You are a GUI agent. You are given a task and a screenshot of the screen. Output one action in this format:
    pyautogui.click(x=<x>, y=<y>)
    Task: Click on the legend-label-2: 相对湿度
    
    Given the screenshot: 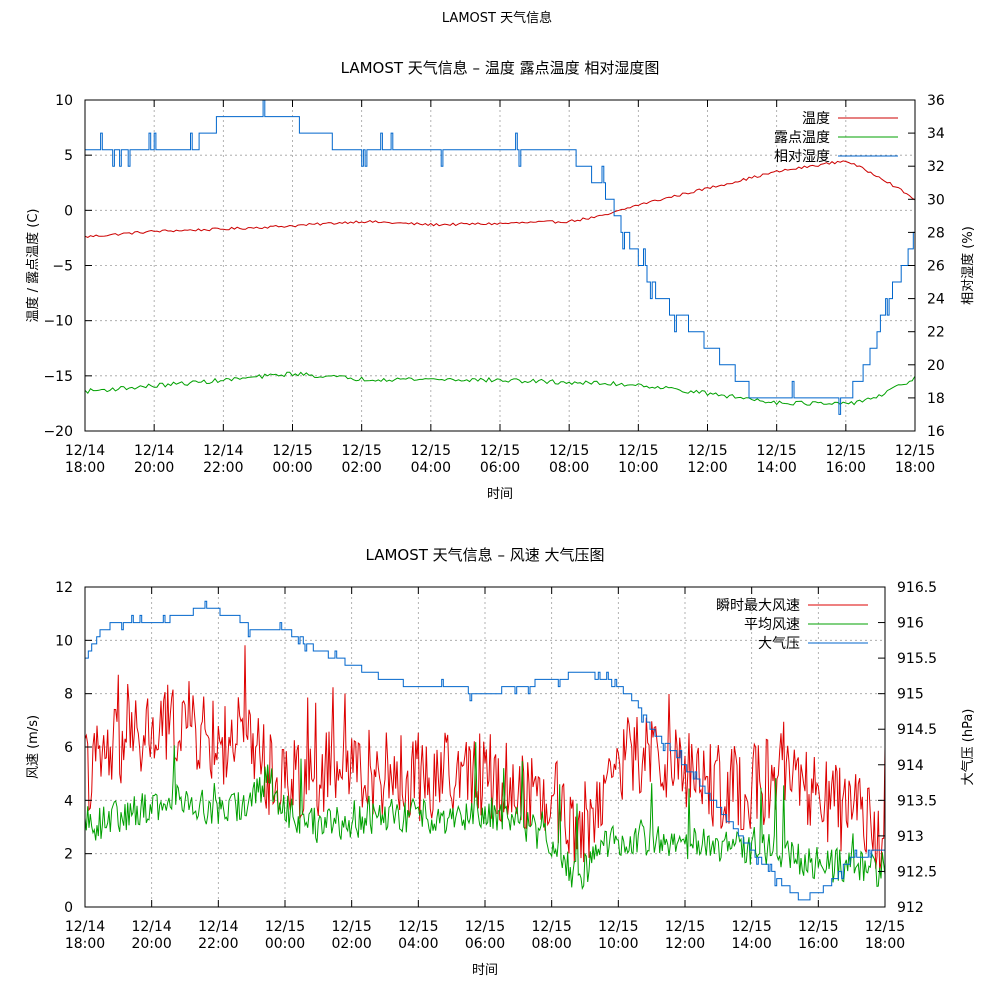 What is the action you would take?
    pyautogui.click(x=802, y=157)
    